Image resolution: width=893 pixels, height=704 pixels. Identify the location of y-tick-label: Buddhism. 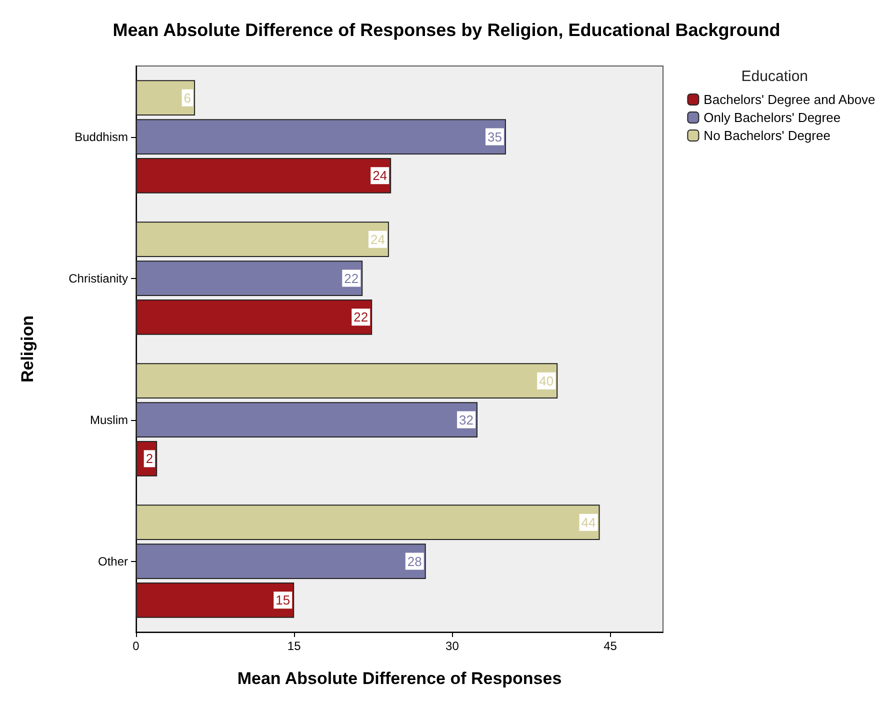
(101, 137).